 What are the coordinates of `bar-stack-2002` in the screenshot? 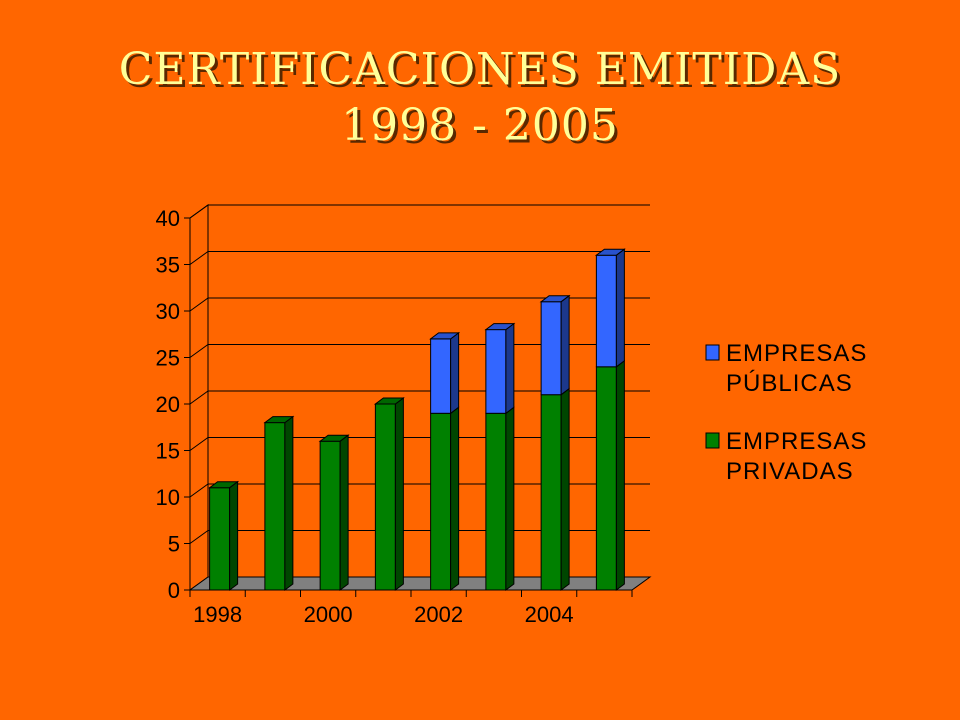 It's located at (445, 461).